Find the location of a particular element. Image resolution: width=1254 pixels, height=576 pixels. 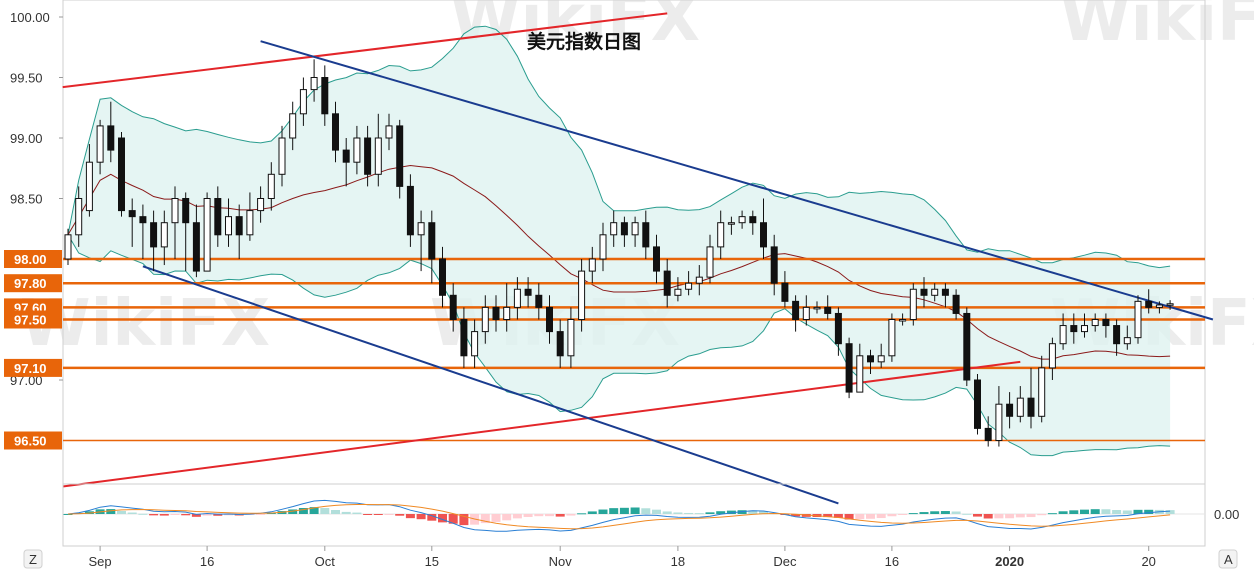

auto-scale-label: A is located at coordinates (1228, 559).